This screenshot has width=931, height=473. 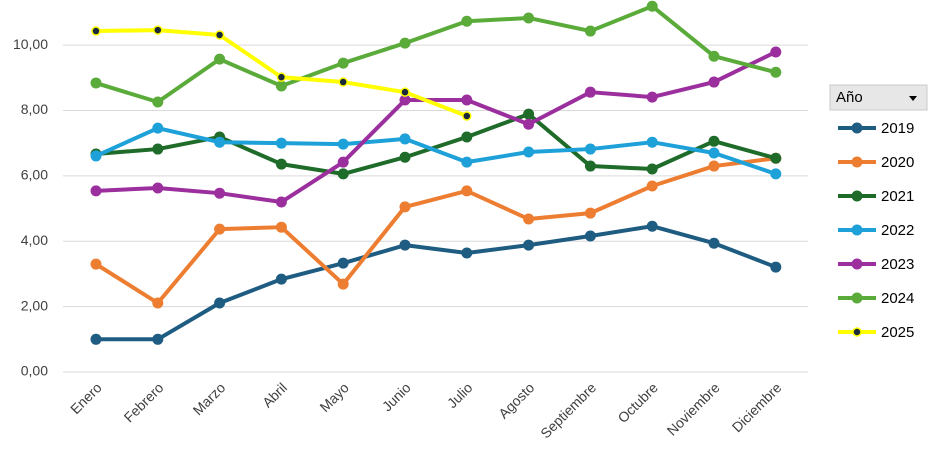 What do you see at coordinates (34, 305) in the screenshot?
I see `y-tick-label: 2,00` at bounding box center [34, 305].